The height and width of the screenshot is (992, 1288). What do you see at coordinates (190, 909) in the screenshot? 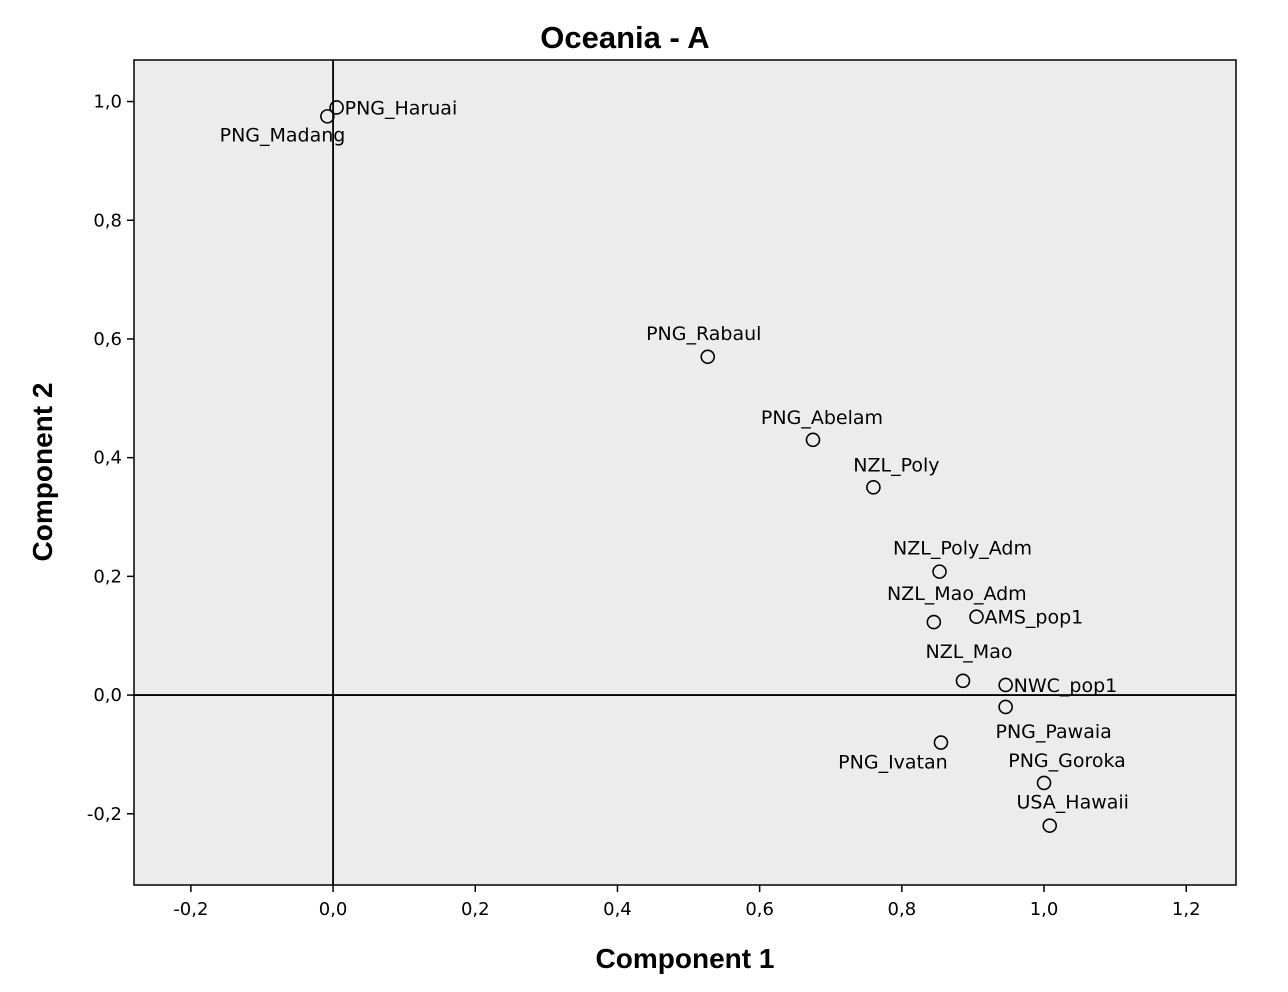
I see `x-tick-label: -0,2` at bounding box center [190, 909].